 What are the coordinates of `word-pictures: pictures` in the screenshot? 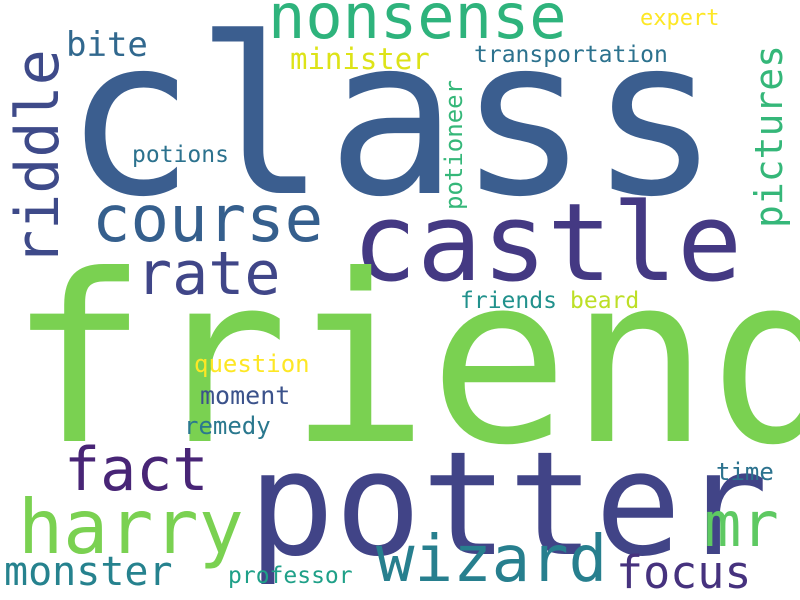 It's located at (769, 136).